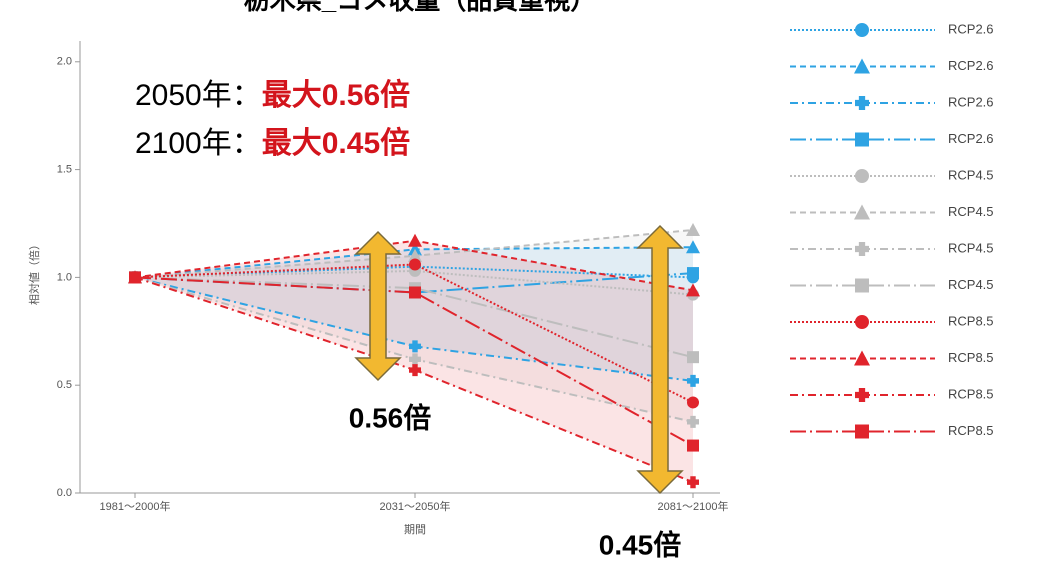 The height and width of the screenshot is (566, 1043). I want to click on y-tick-label: 1.0, so click(64, 277).